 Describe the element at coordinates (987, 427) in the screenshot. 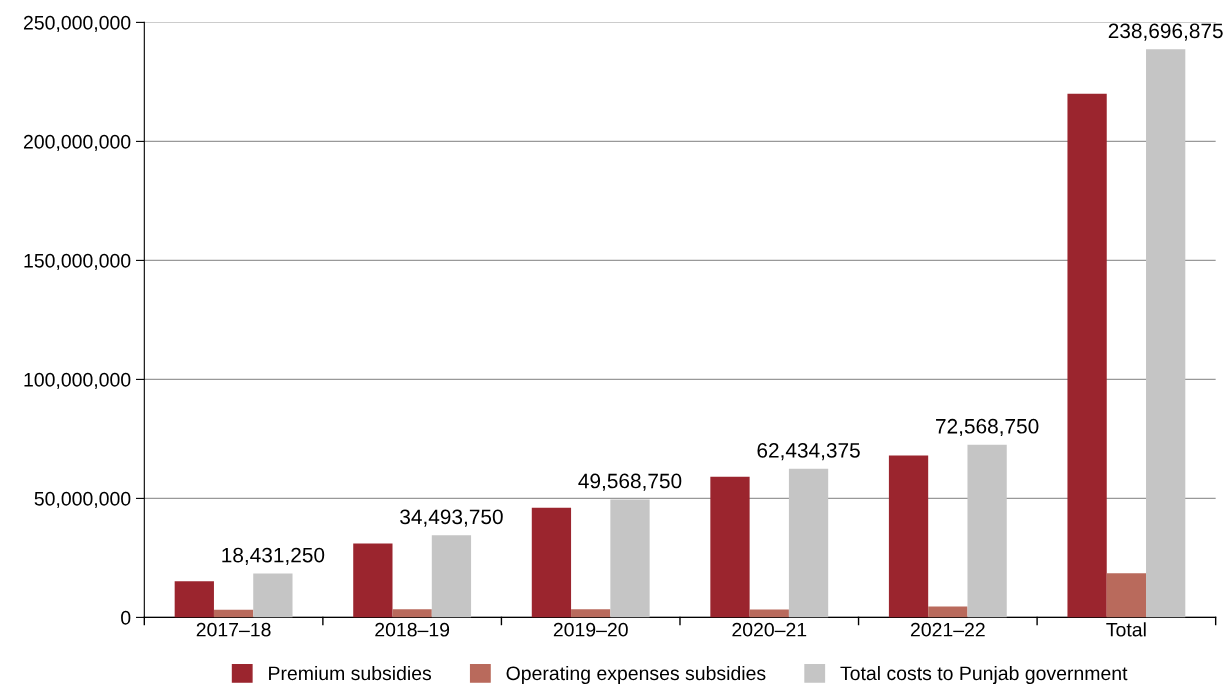

I see `data-label: 72,568,750` at that location.